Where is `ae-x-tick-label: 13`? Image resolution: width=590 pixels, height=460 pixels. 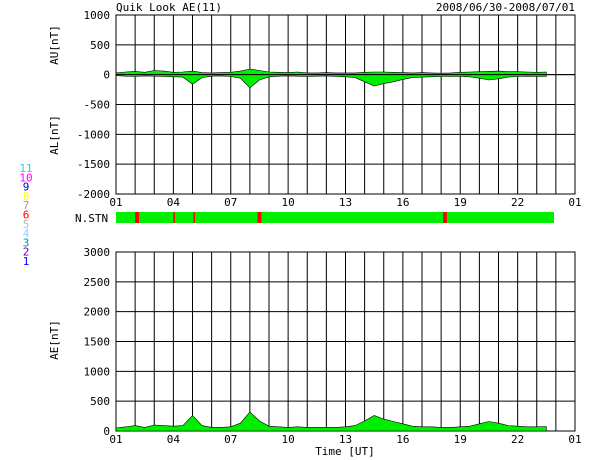
ae-x-tick-label: 13 is located at coordinates (345, 439).